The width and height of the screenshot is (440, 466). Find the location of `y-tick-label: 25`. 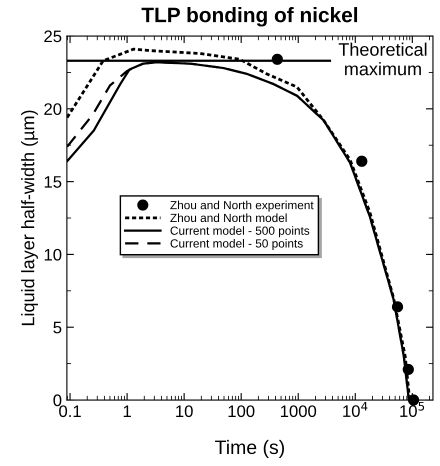

y-tick-label: 25 is located at coordinates (53, 36).